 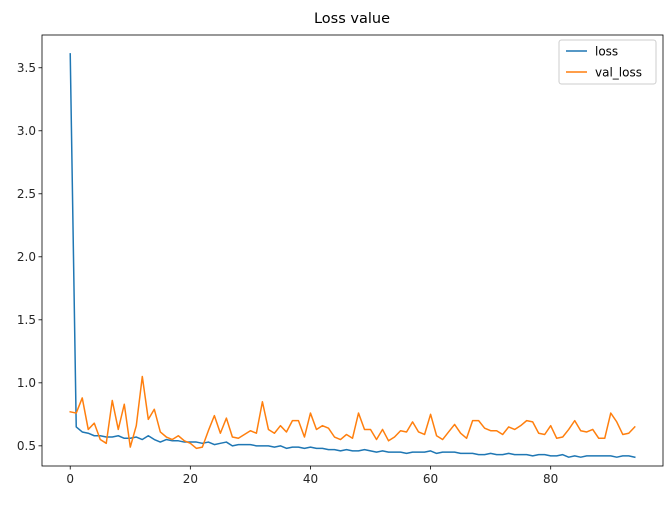 What do you see at coordinates (70, 479) in the screenshot?
I see `x-tick-label: 0` at bounding box center [70, 479].